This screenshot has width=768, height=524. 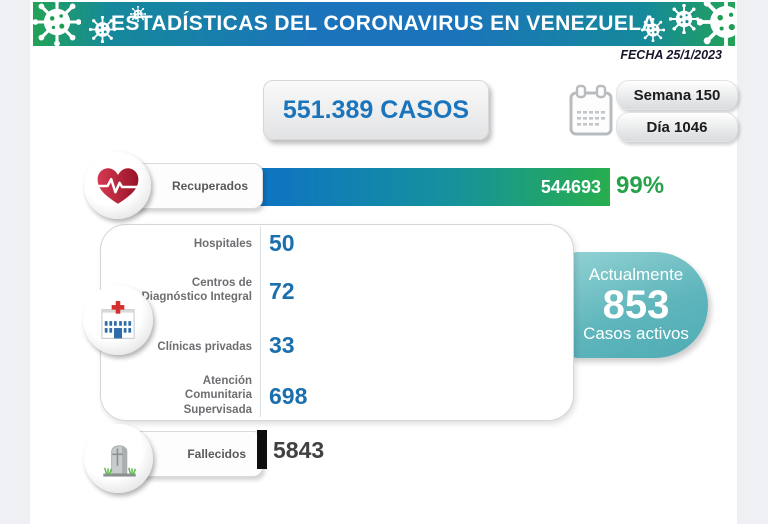 What do you see at coordinates (299, 450) in the screenshot?
I see `deceased-value: 5843` at bounding box center [299, 450].